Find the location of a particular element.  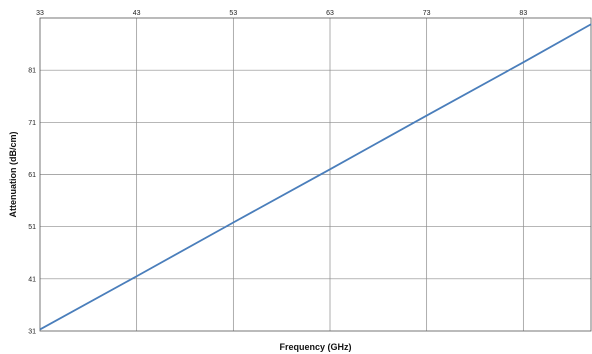

y-tick-label: 71 is located at coordinates (32, 123).